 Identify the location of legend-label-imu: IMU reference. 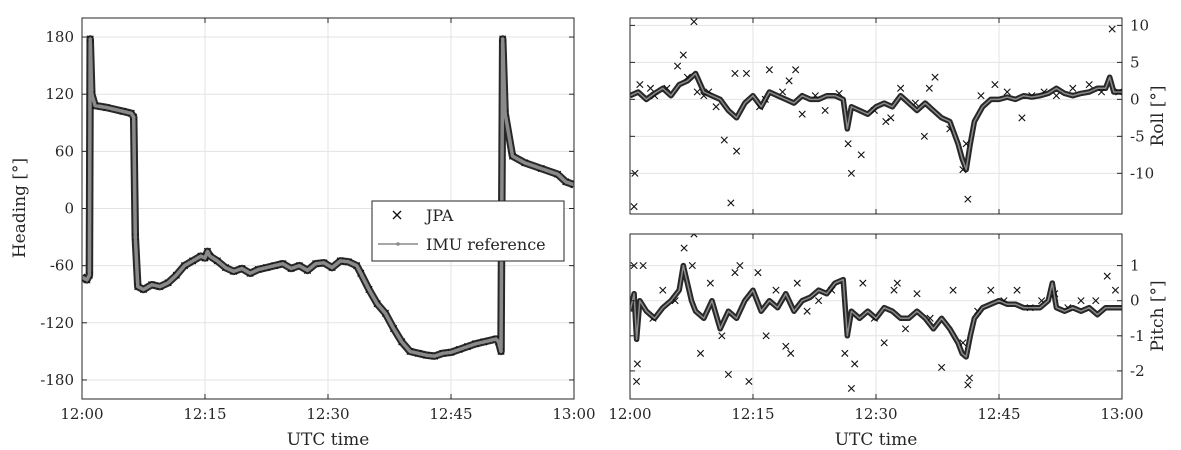
(486, 244).